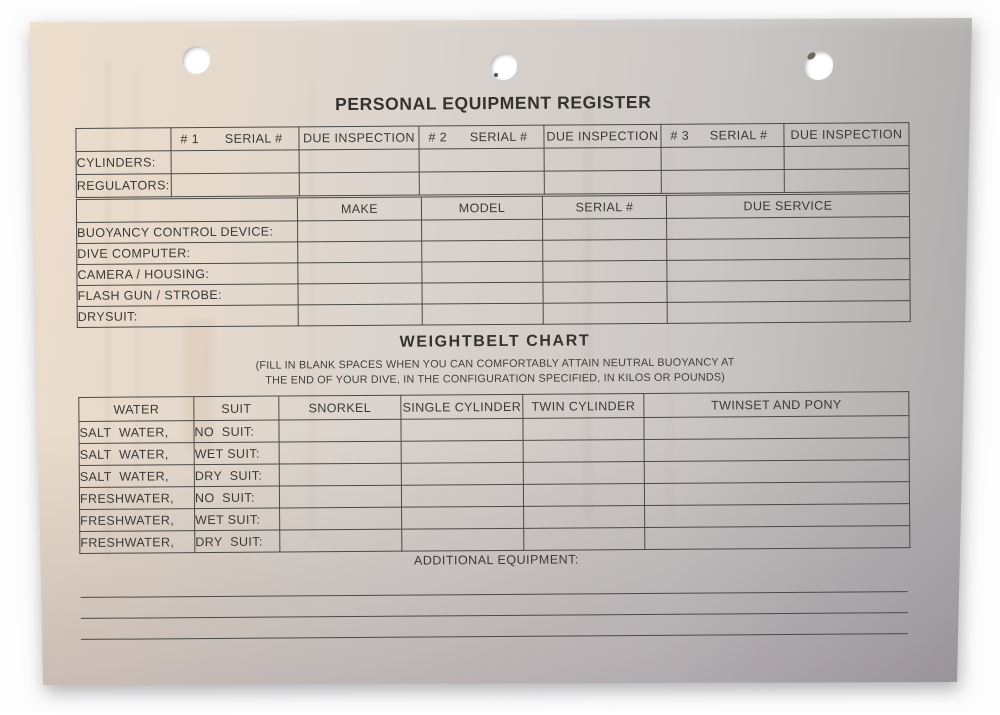  Describe the element at coordinates (493, 103) in the screenshot. I see `form-title: PERSONAL EQUIPMENT REGISTER` at that location.